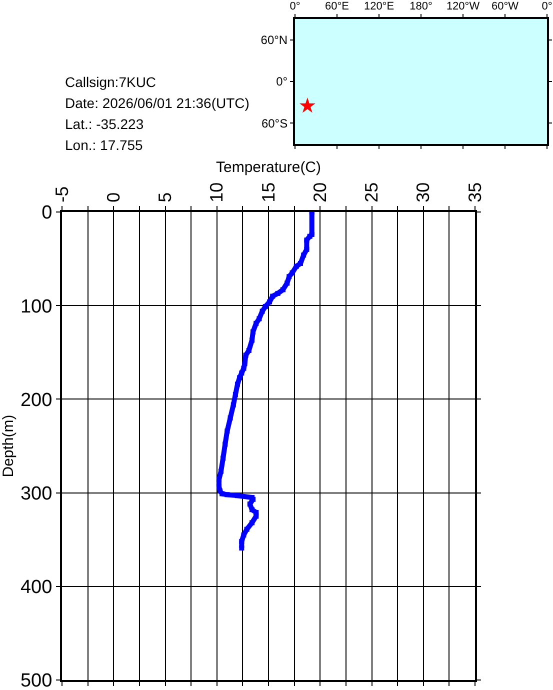 The height and width of the screenshot is (690, 553). Describe the element at coordinates (295, 6) in the screenshot. I see `x-tick-label: 0°` at that location.